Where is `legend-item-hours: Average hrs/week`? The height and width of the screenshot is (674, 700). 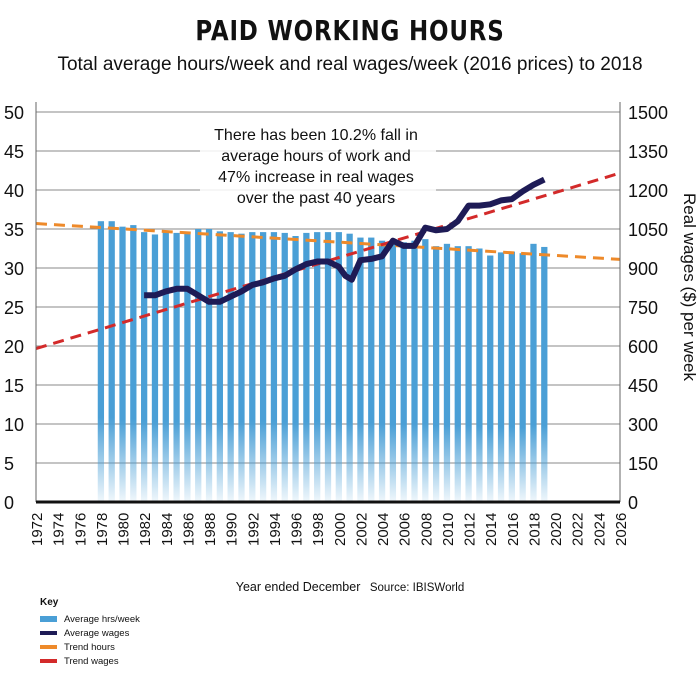
legend-item-hours: Average hrs/week is located at coordinates (90, 619).